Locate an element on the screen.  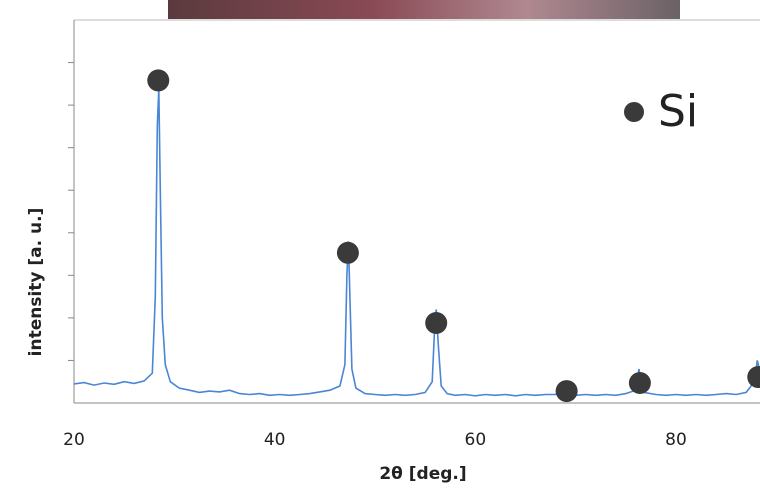
x-tick-label: 60 is located at coordinates (476, 440).